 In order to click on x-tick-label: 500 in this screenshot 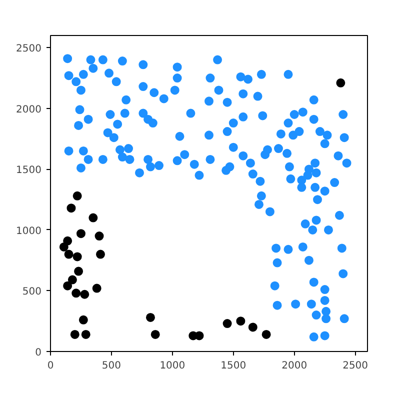, I will do `click(112, 366)`.